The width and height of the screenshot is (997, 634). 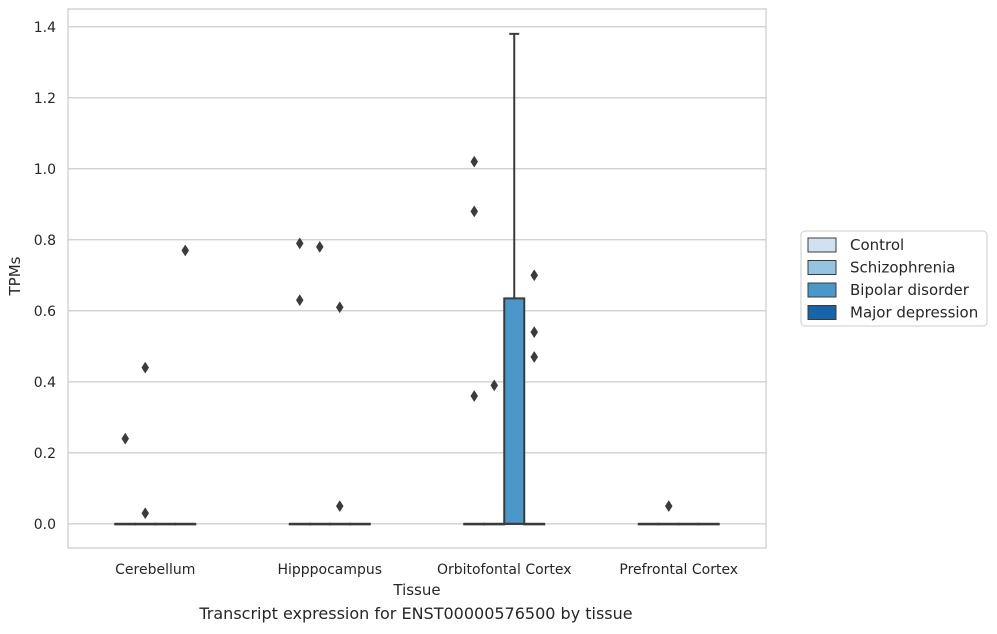 What do you see at coordinates (329, 570) in the screenshot?
I see `x-tick-label: Hipppocampus` at bounding box center [329, 570].